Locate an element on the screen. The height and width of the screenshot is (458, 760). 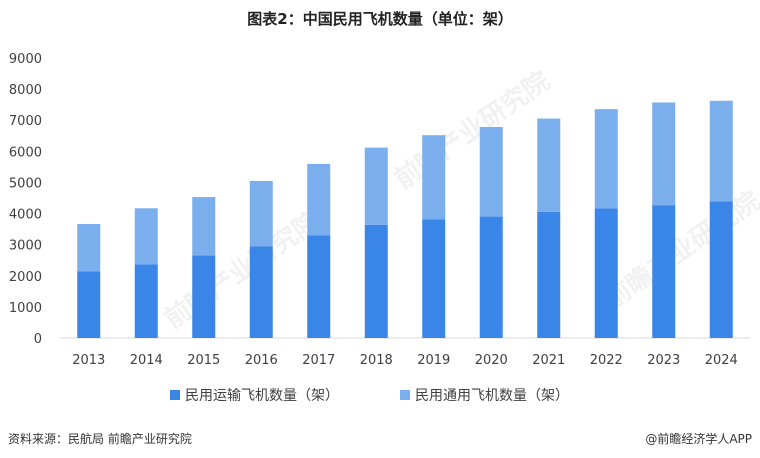
y-tick-label: 2000 is located at coordinates (25, 277).